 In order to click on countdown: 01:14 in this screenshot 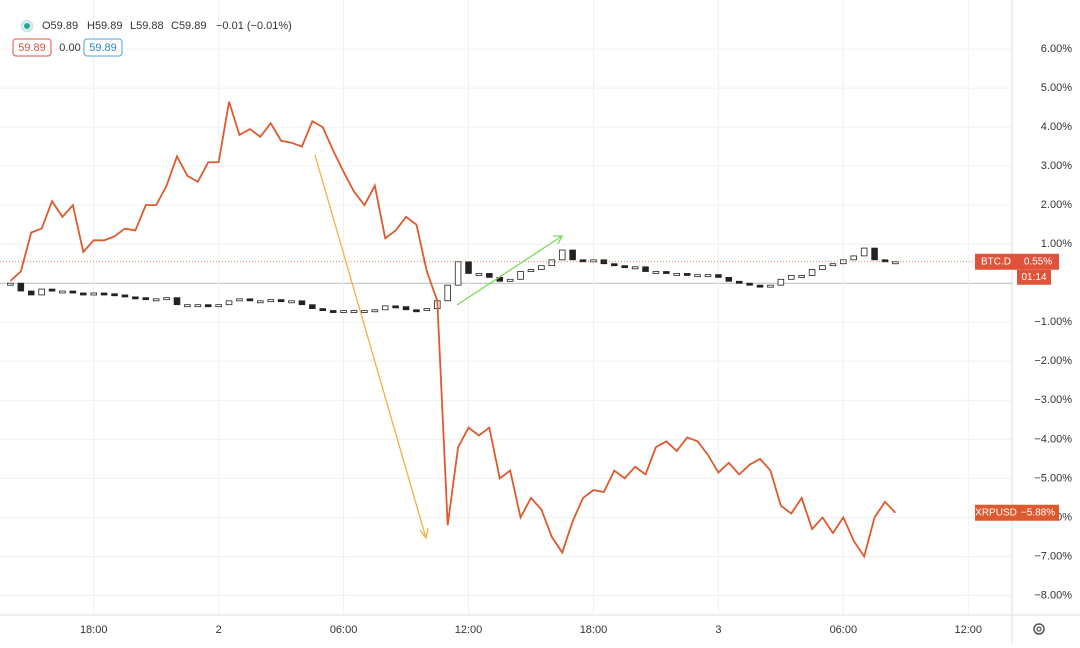, I will do `click(1033, 277)`.